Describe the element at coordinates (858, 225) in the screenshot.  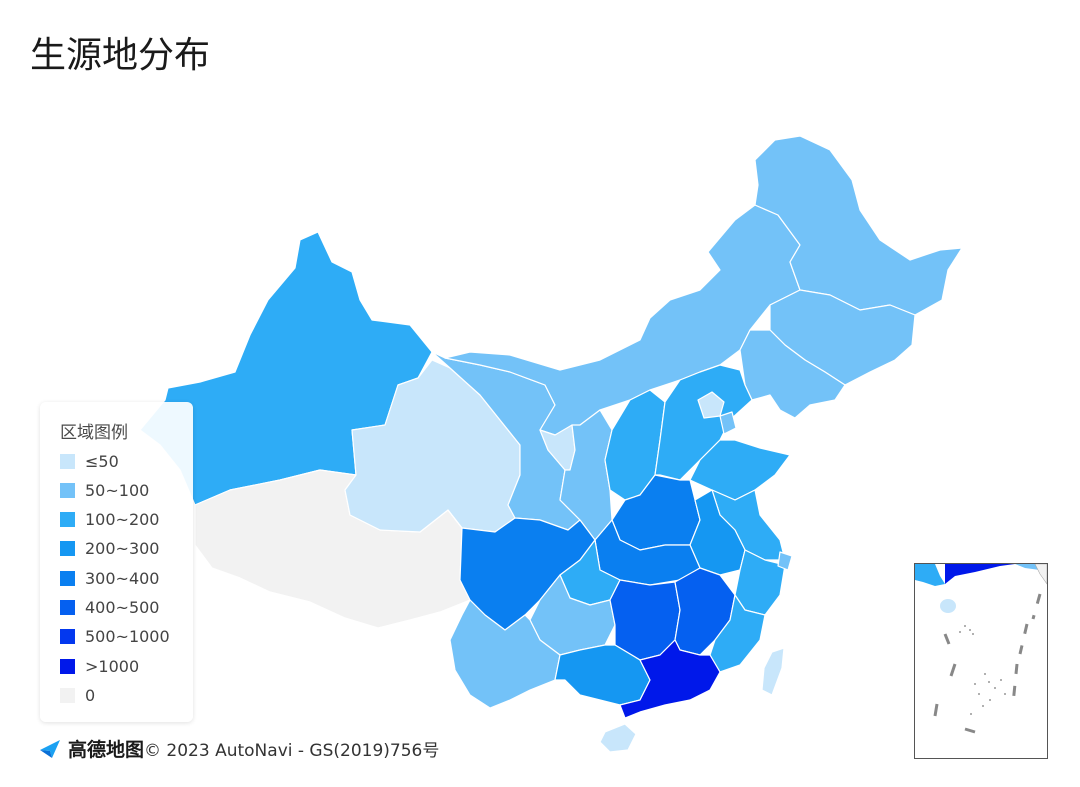
I see `region-heilongjiang` at that location.